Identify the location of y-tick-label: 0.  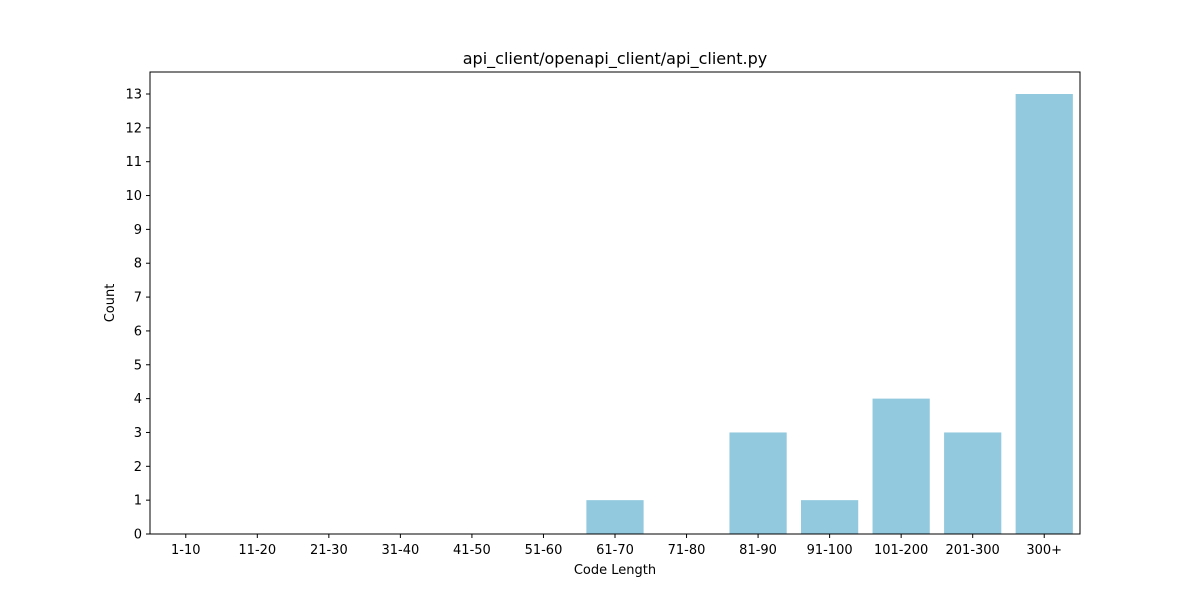
(138, 535).